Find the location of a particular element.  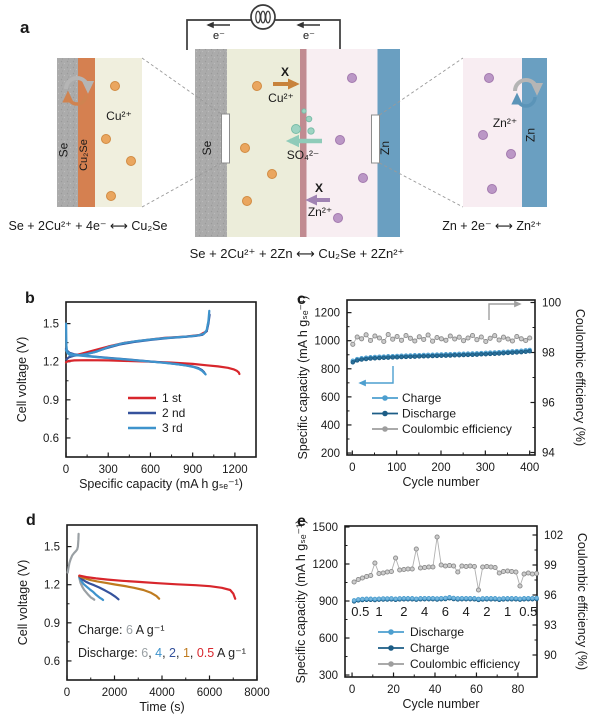

chart-b-series-discharge-3rd is located at coordinates (135, 362).